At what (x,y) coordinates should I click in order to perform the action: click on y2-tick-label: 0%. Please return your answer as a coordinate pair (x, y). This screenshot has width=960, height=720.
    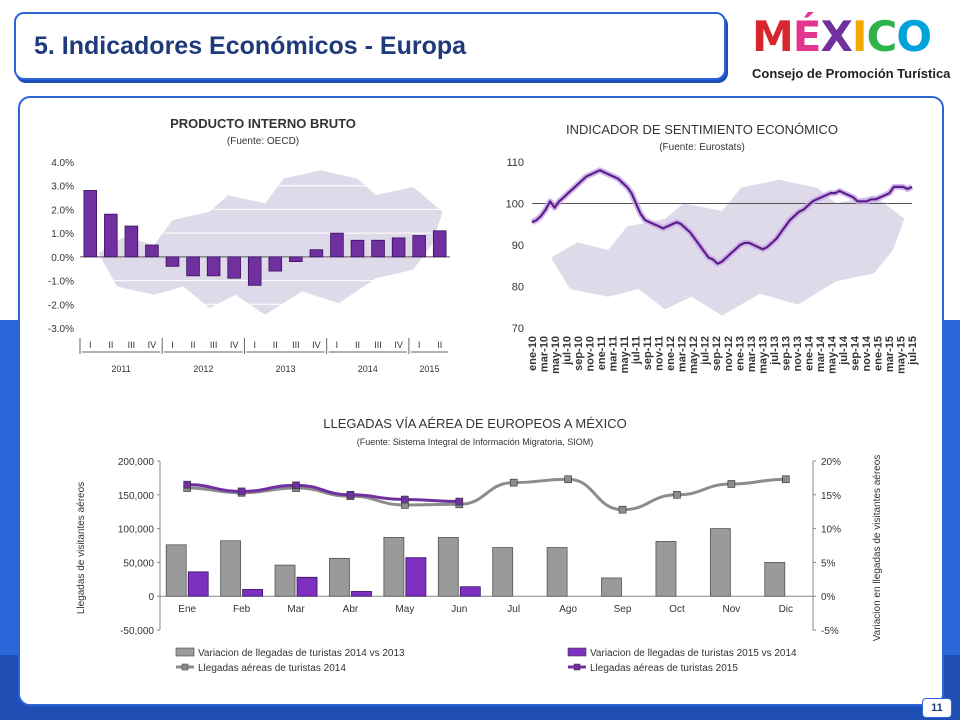
    Looking at the image, I should click on (828, 597).